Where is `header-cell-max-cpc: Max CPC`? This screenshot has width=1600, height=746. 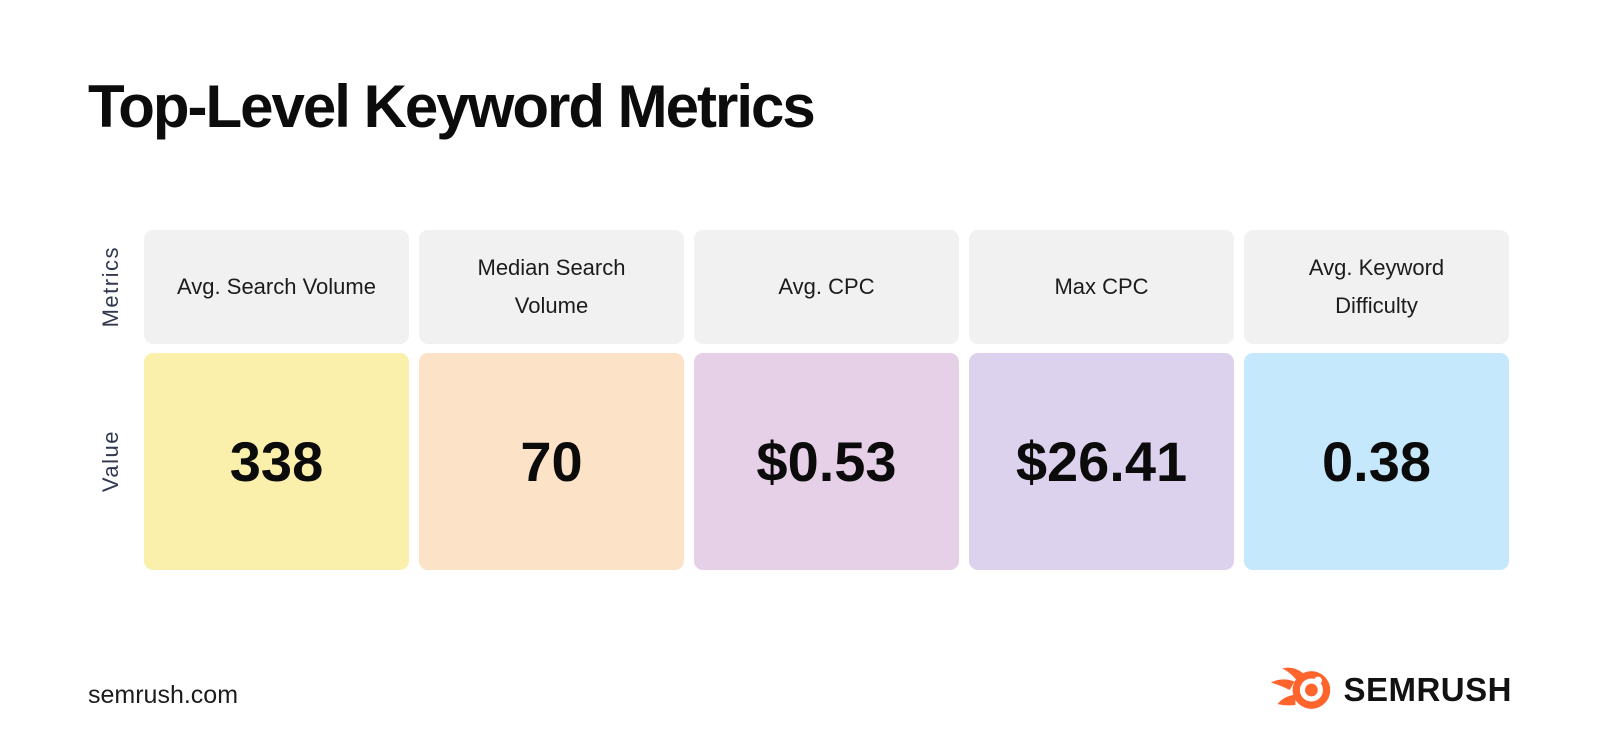
header-cell-max-cpc: Max CPC is located at coordinates (1101, 287).